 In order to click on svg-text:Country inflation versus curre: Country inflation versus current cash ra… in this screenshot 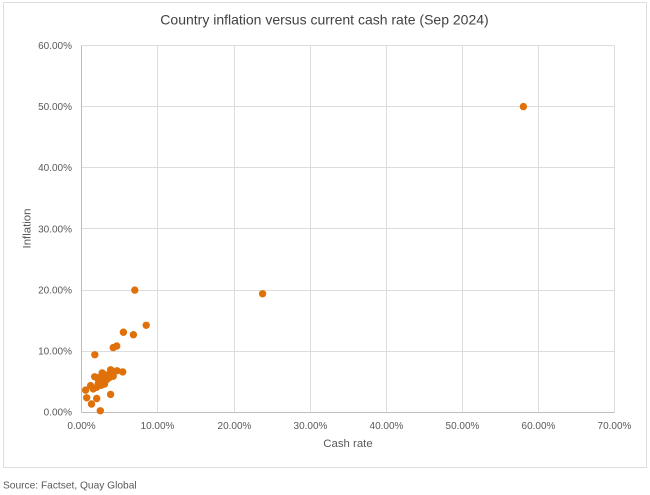, I will do `click(324, 20)`.